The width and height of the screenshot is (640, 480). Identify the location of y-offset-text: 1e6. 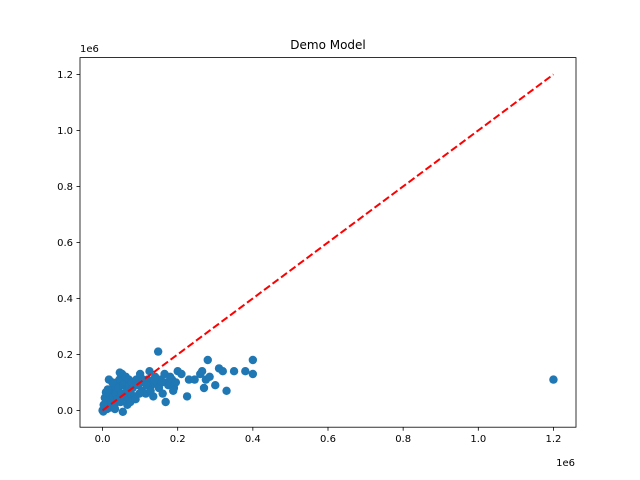
(89, 49).